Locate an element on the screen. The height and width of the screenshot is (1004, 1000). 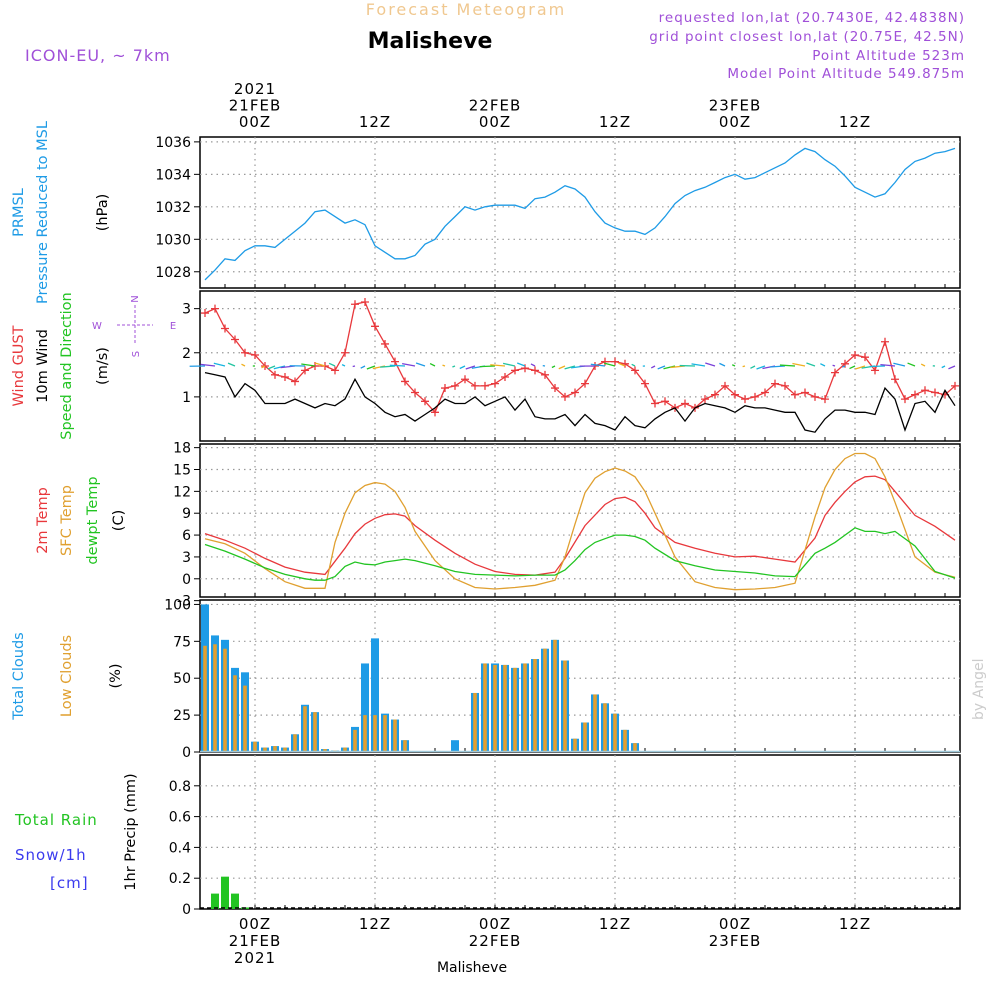
bottom-title: Malisheve is located at coordinates (472, 968).